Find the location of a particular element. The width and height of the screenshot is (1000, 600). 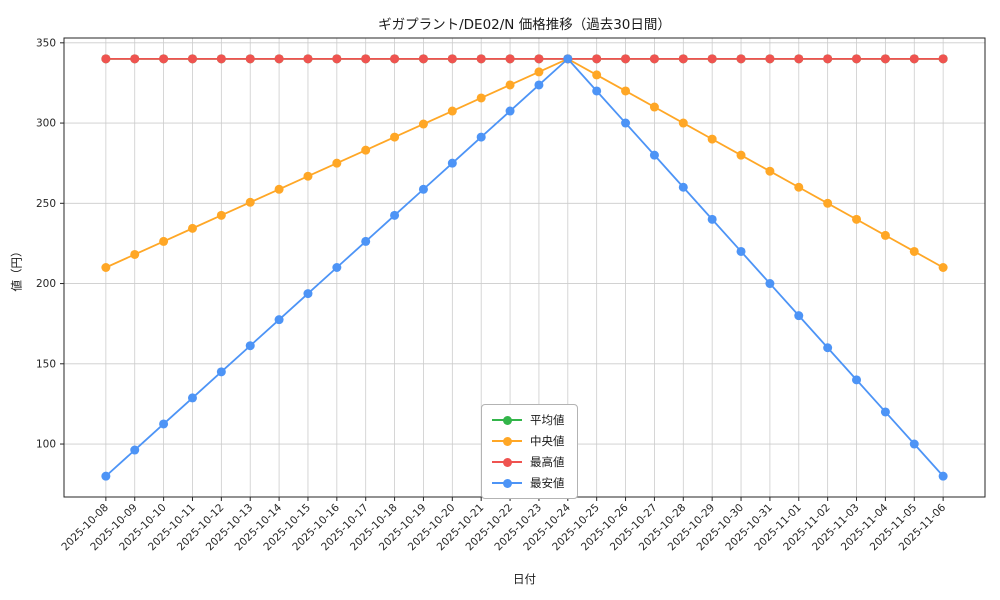

y-tick-label: 300 is located at coordinates (46, 124).